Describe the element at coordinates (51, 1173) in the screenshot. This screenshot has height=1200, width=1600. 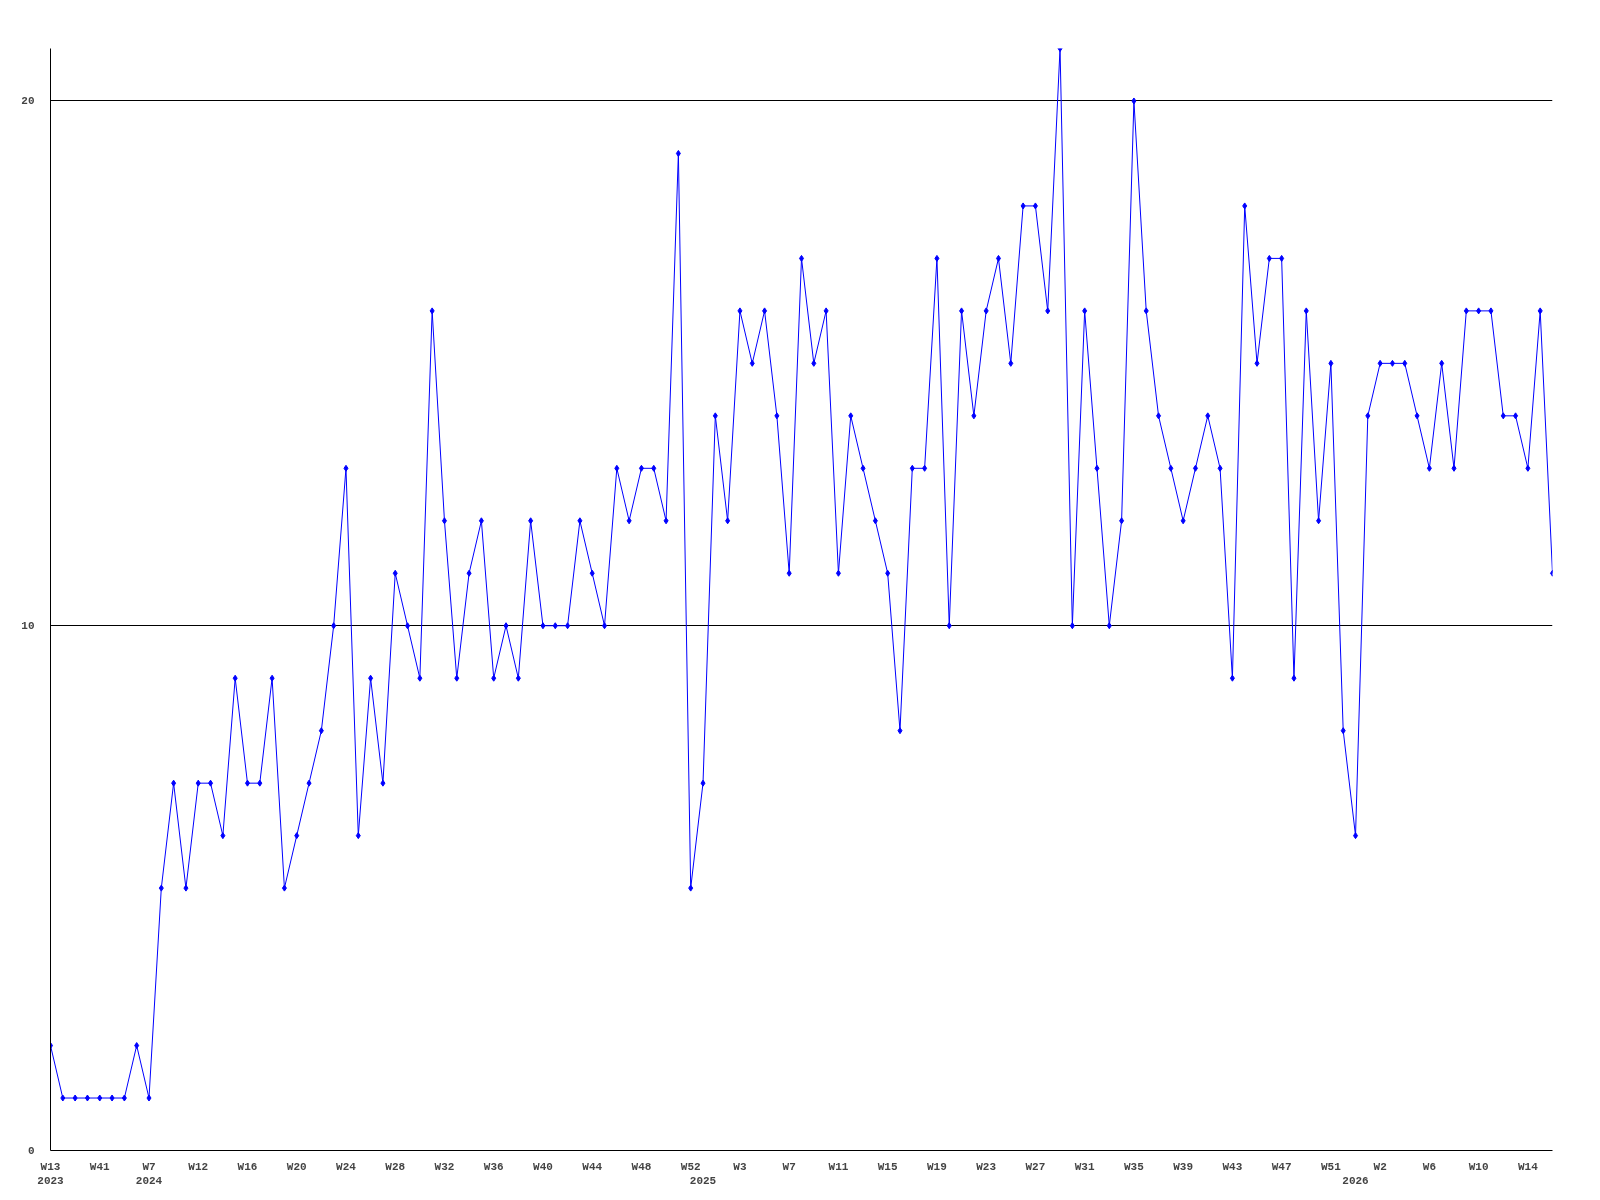
I see `x-tick-label: W13 2023` at that location.